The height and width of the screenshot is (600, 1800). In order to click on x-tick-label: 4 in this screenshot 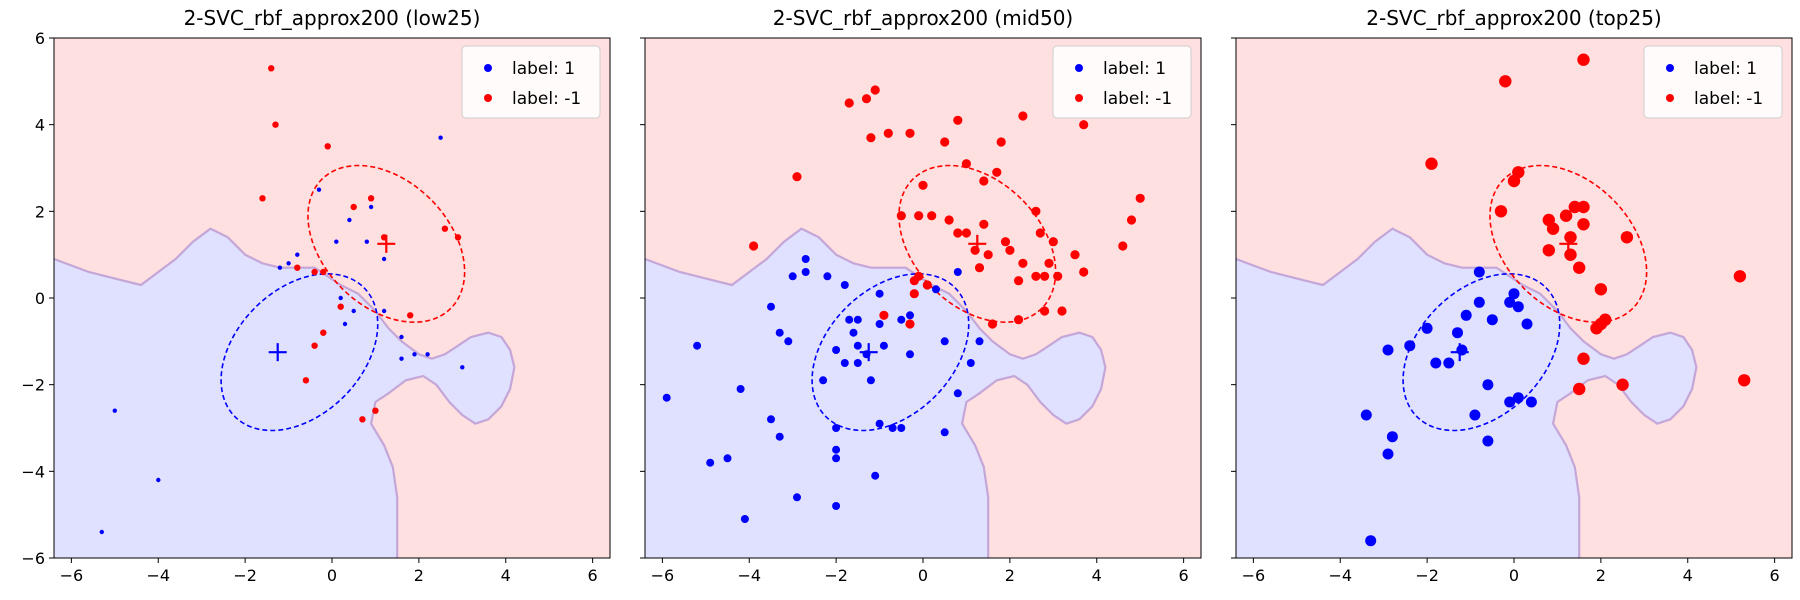, I will do `click(1688, 575)`.